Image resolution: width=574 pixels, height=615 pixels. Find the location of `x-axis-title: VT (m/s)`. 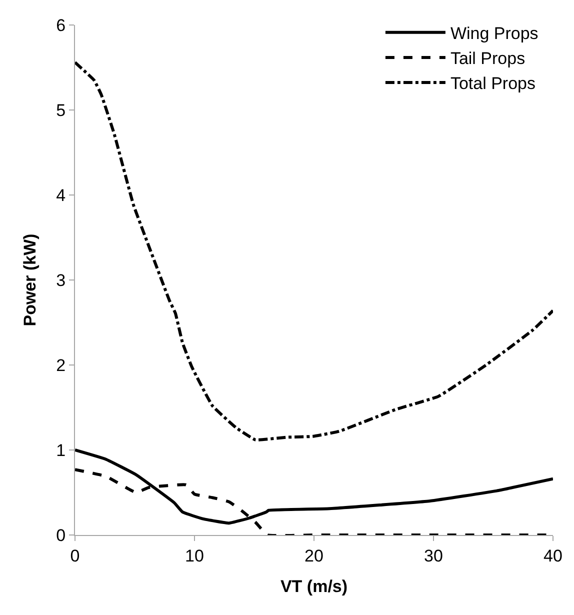

x-axis-title: VT (m/s) is located at coordinates (314, 586).